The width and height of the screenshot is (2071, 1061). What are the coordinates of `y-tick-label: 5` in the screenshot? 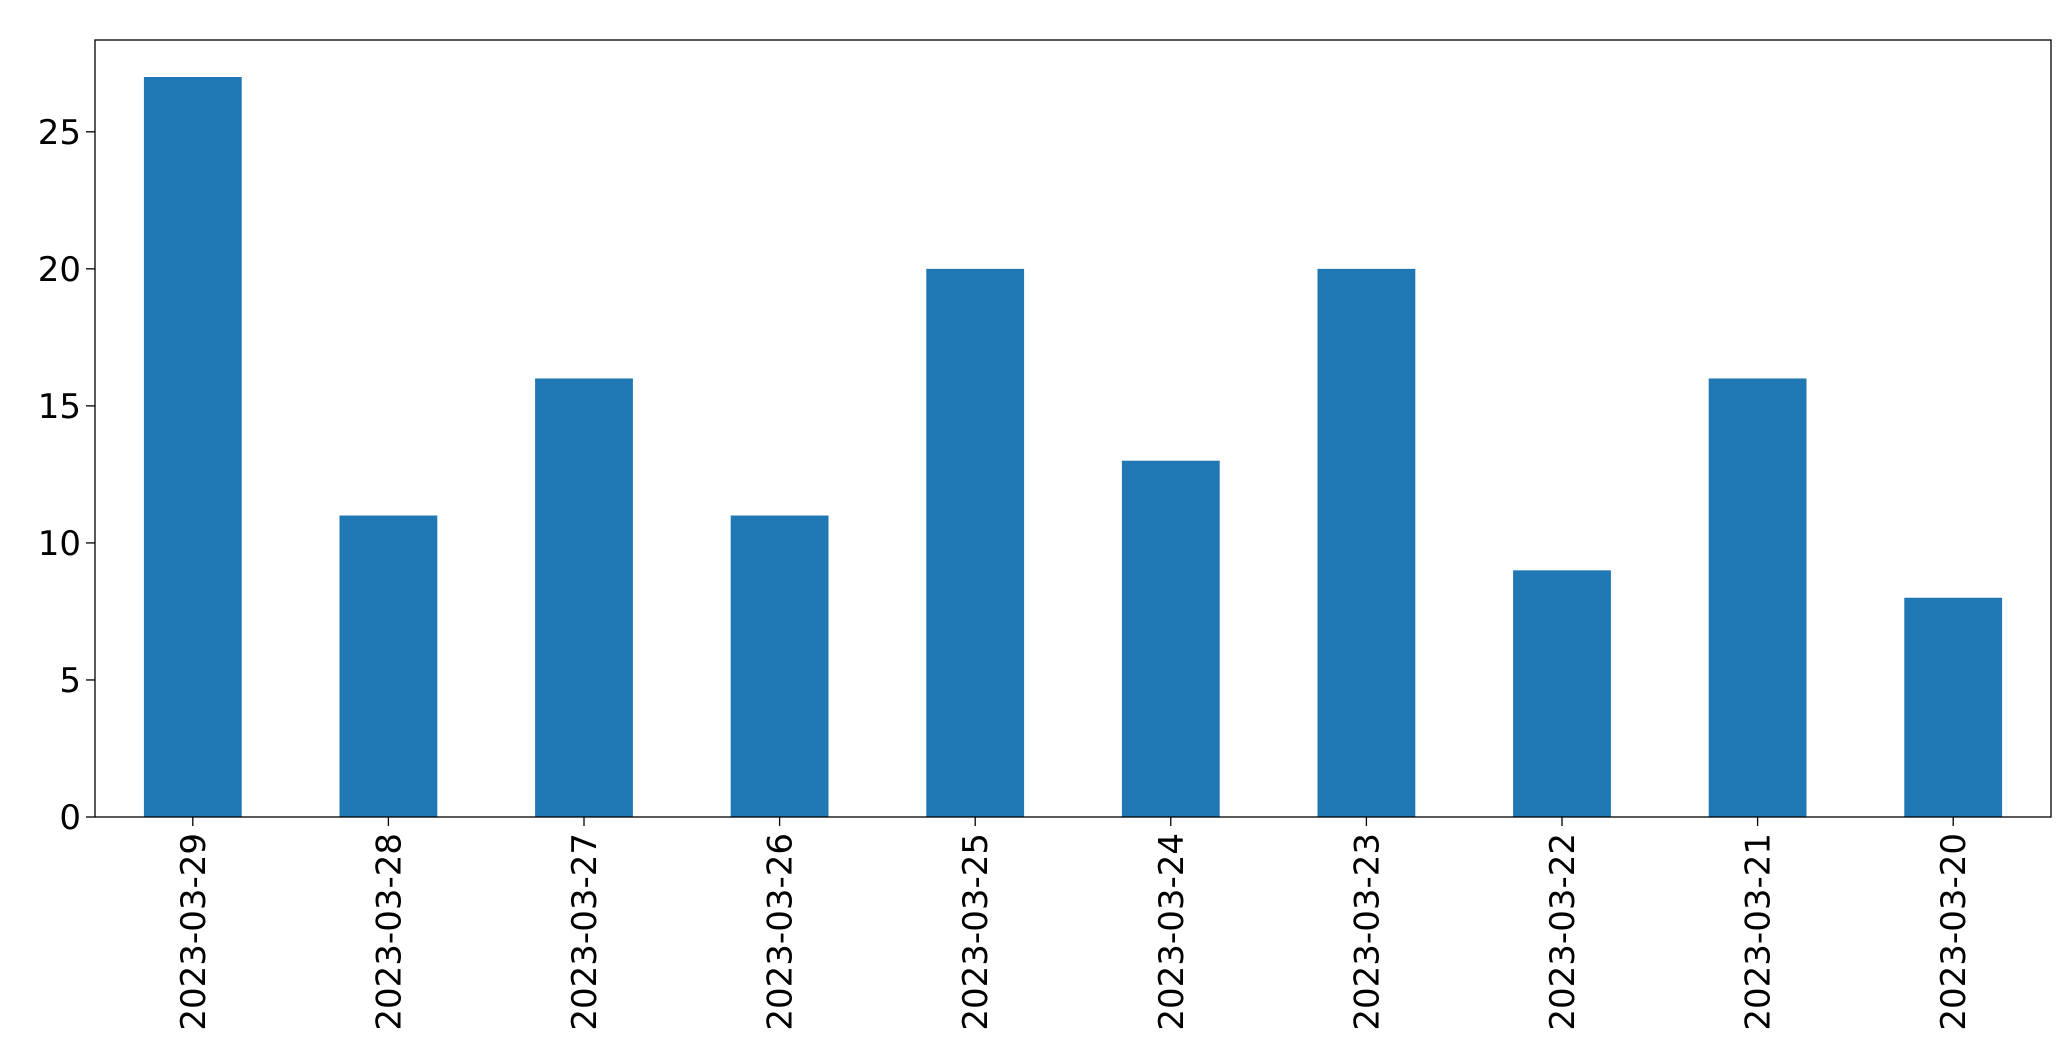 It's located at (70, 681).